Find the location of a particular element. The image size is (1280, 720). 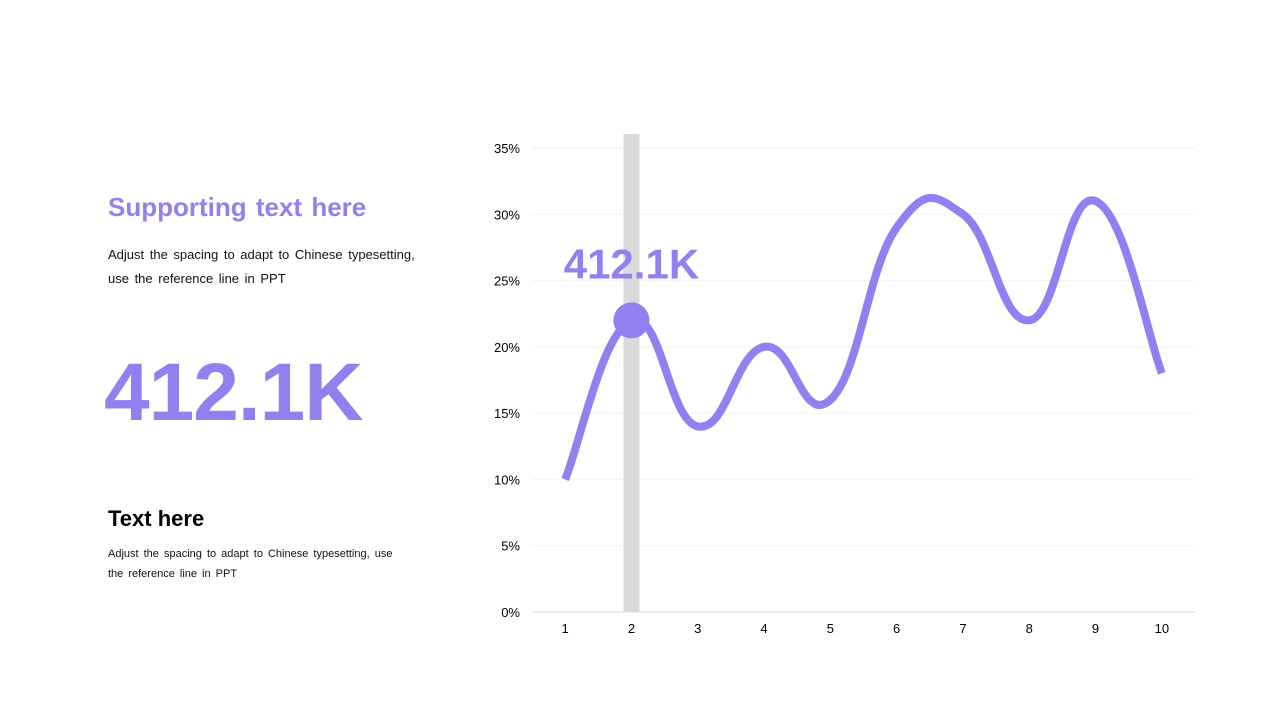

x-tick-label: 1 is located at coordinates (565, 628).